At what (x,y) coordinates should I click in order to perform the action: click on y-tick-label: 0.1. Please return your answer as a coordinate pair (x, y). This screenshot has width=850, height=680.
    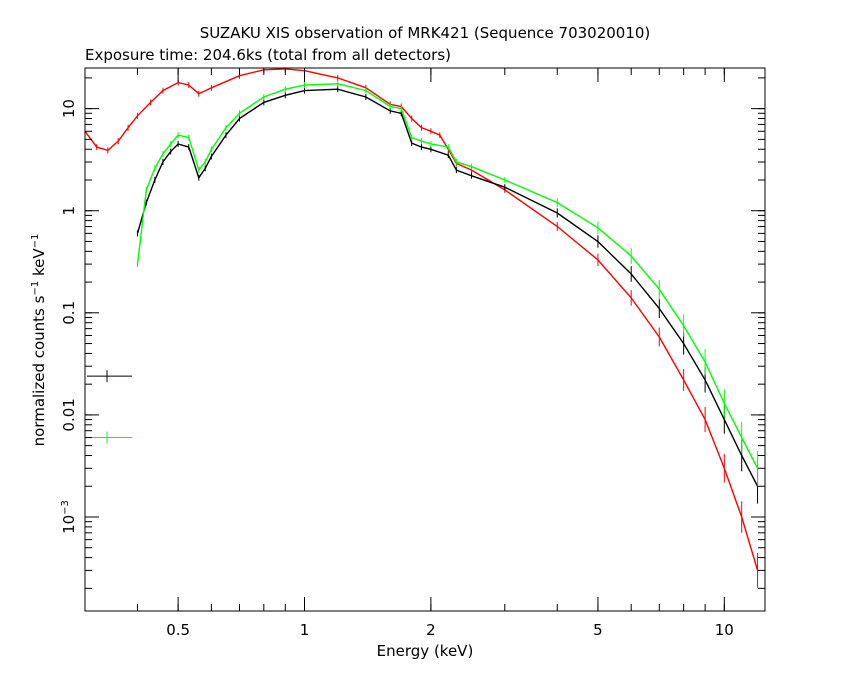
    Looking at the image, I should click on (69, 313).